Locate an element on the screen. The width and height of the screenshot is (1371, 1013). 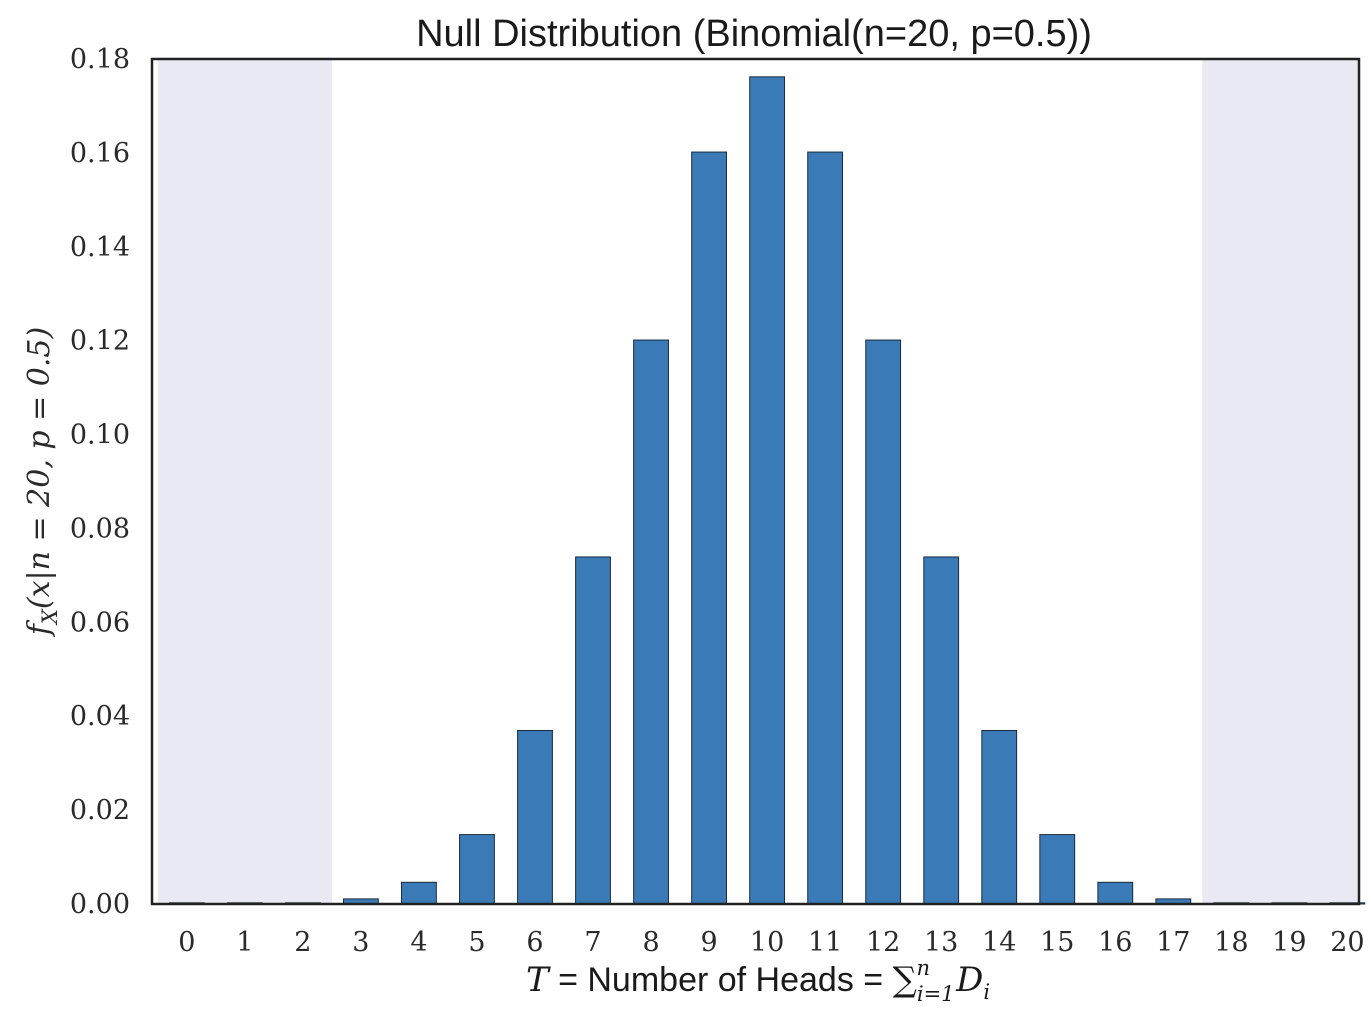
x-tick-label: 17 is located at coordinates (1173, 942).